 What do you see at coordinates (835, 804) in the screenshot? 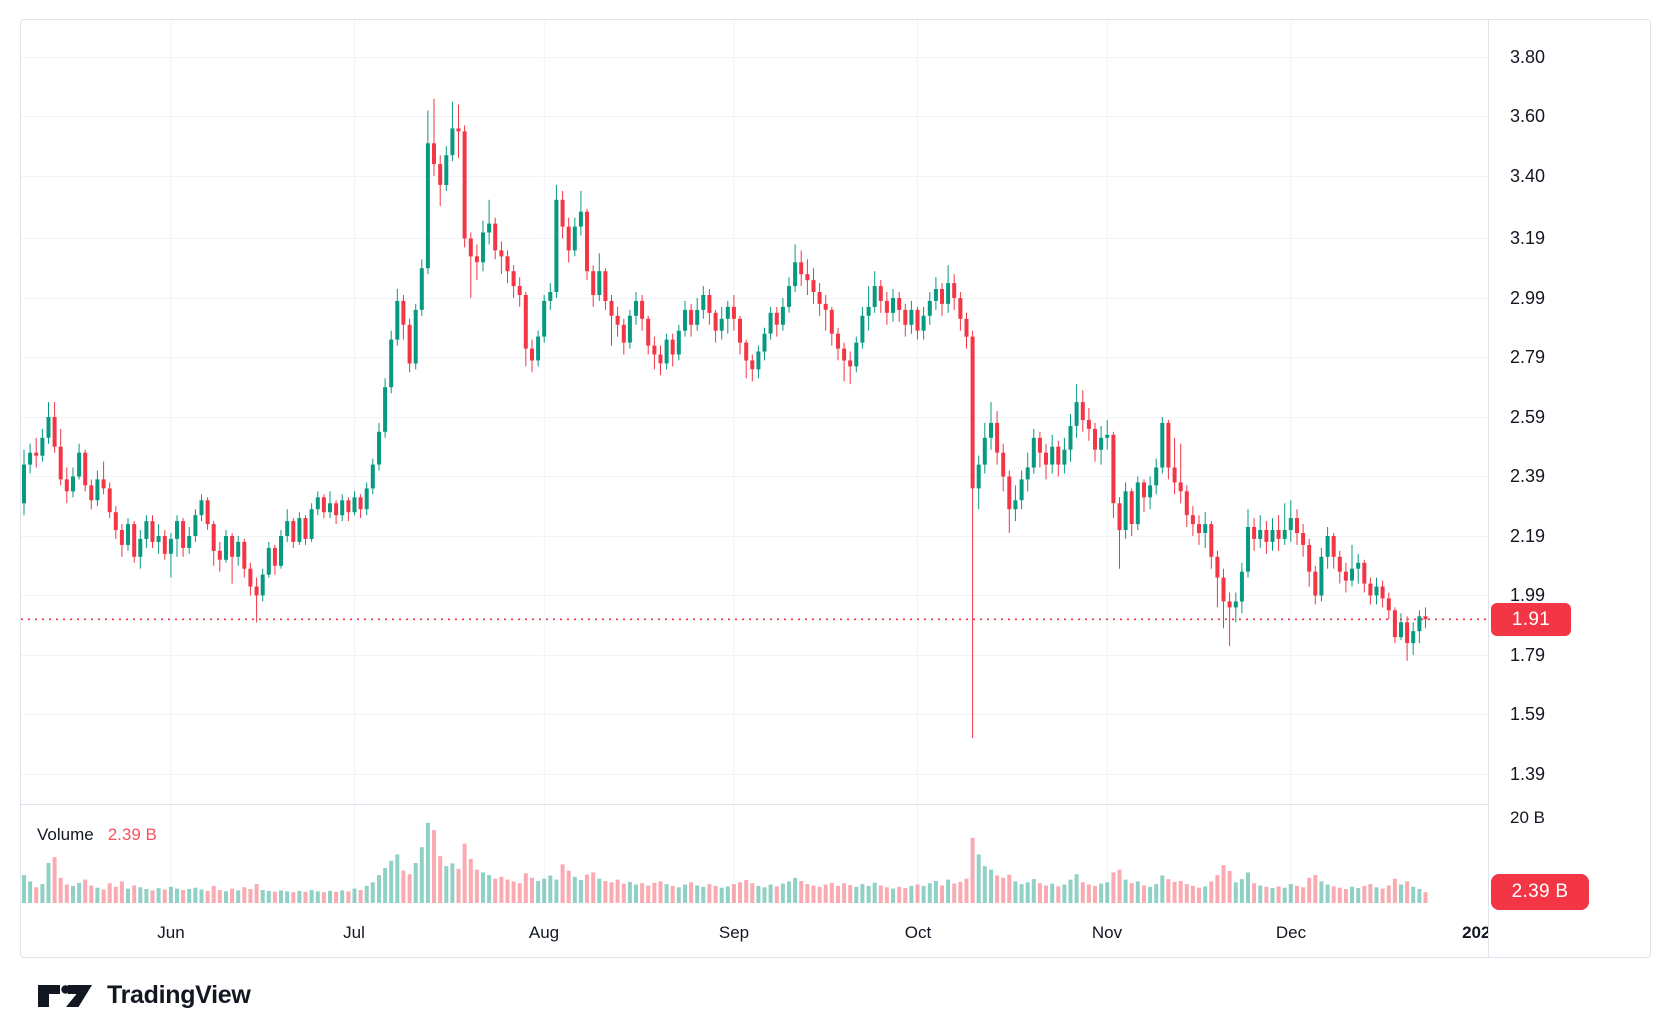
I see `pane-separator` at bounding box center [835, 804].